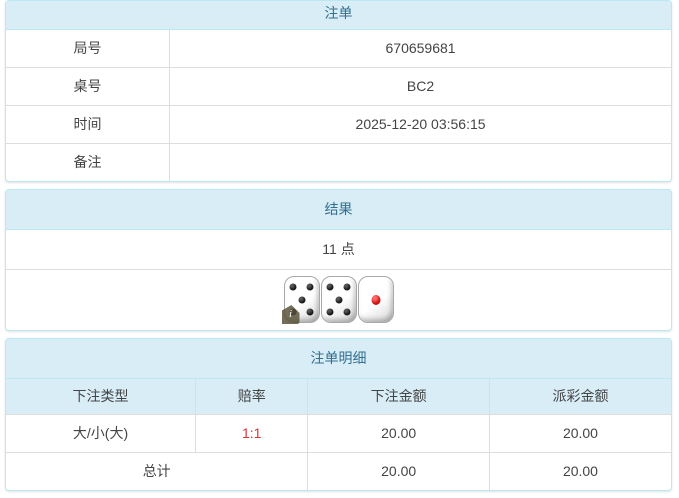 This screenshot has height=498, width=679. What do you see at coordinates (87, 48) in the screenshot?
I see `game-number-label: 局号` at bounding box center [87, 48].